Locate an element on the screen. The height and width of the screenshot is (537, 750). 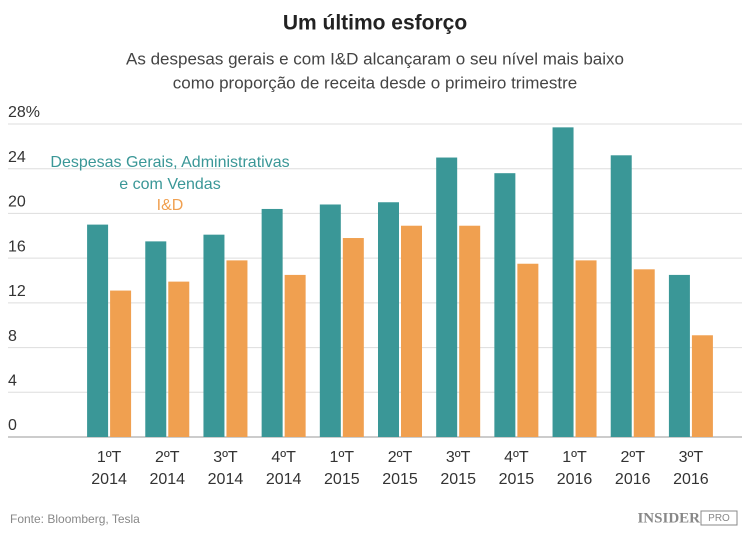
y-tick-label: 20 is located at coordinates (17, 202).